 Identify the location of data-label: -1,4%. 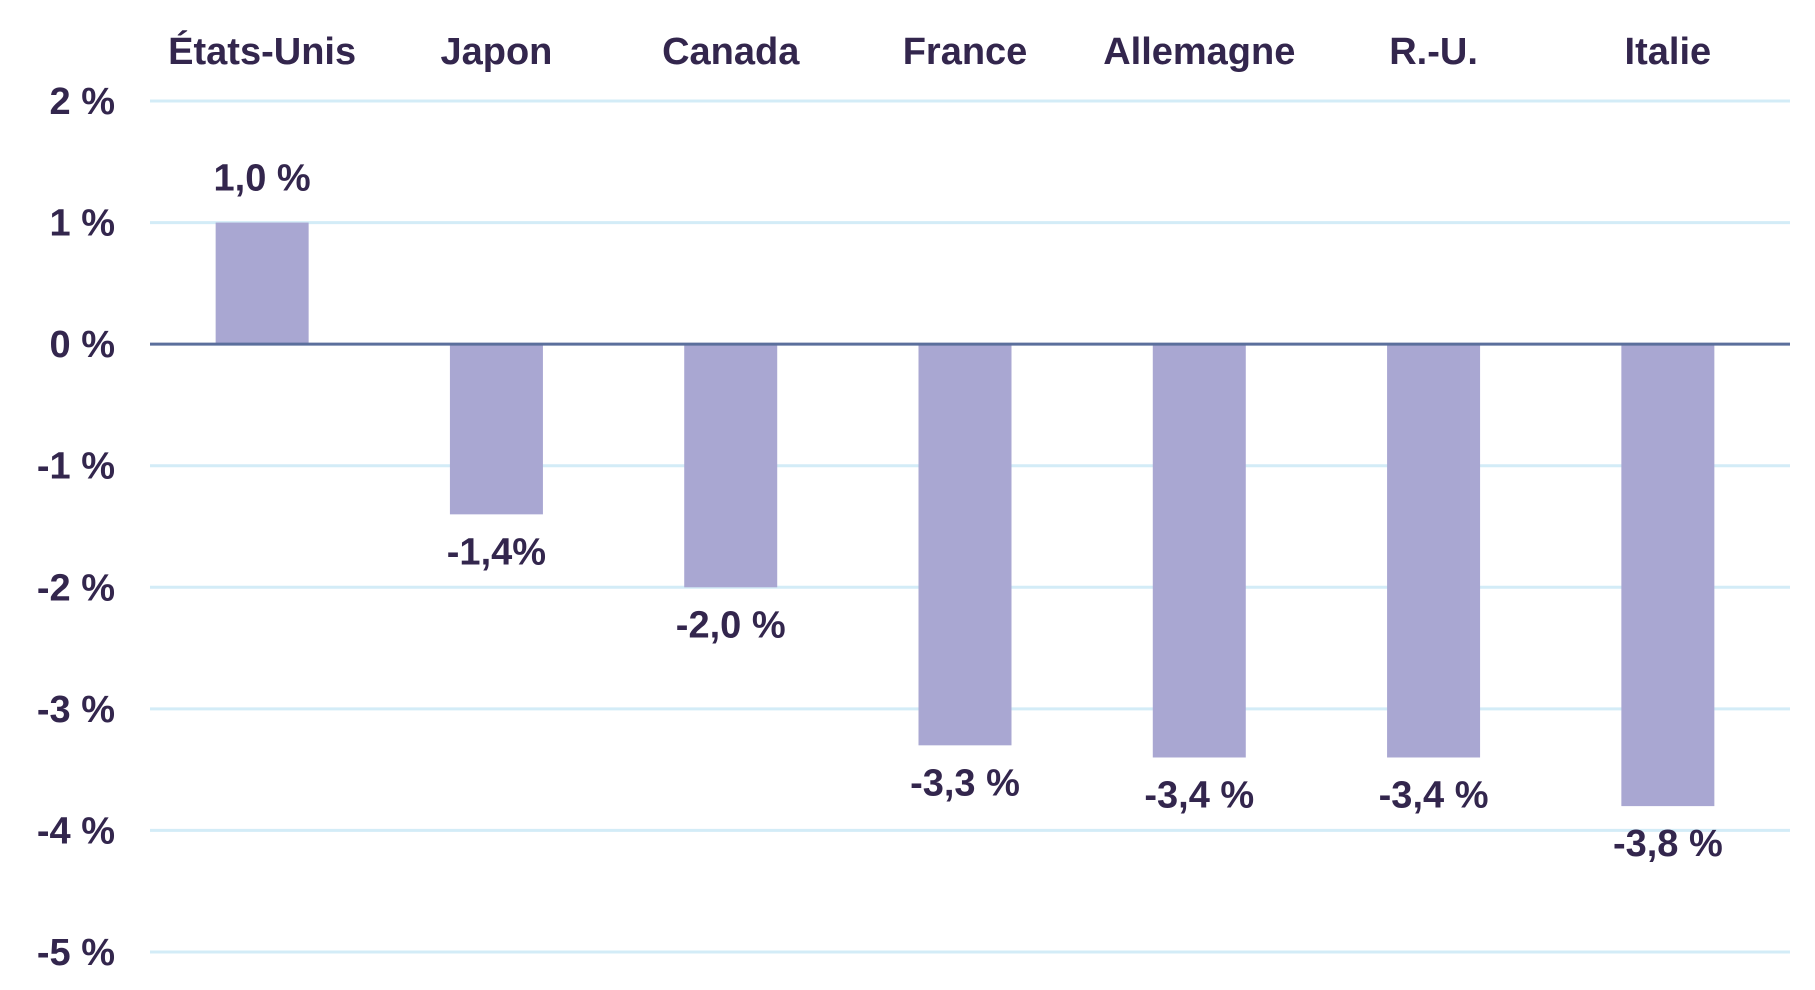
(496, 552).